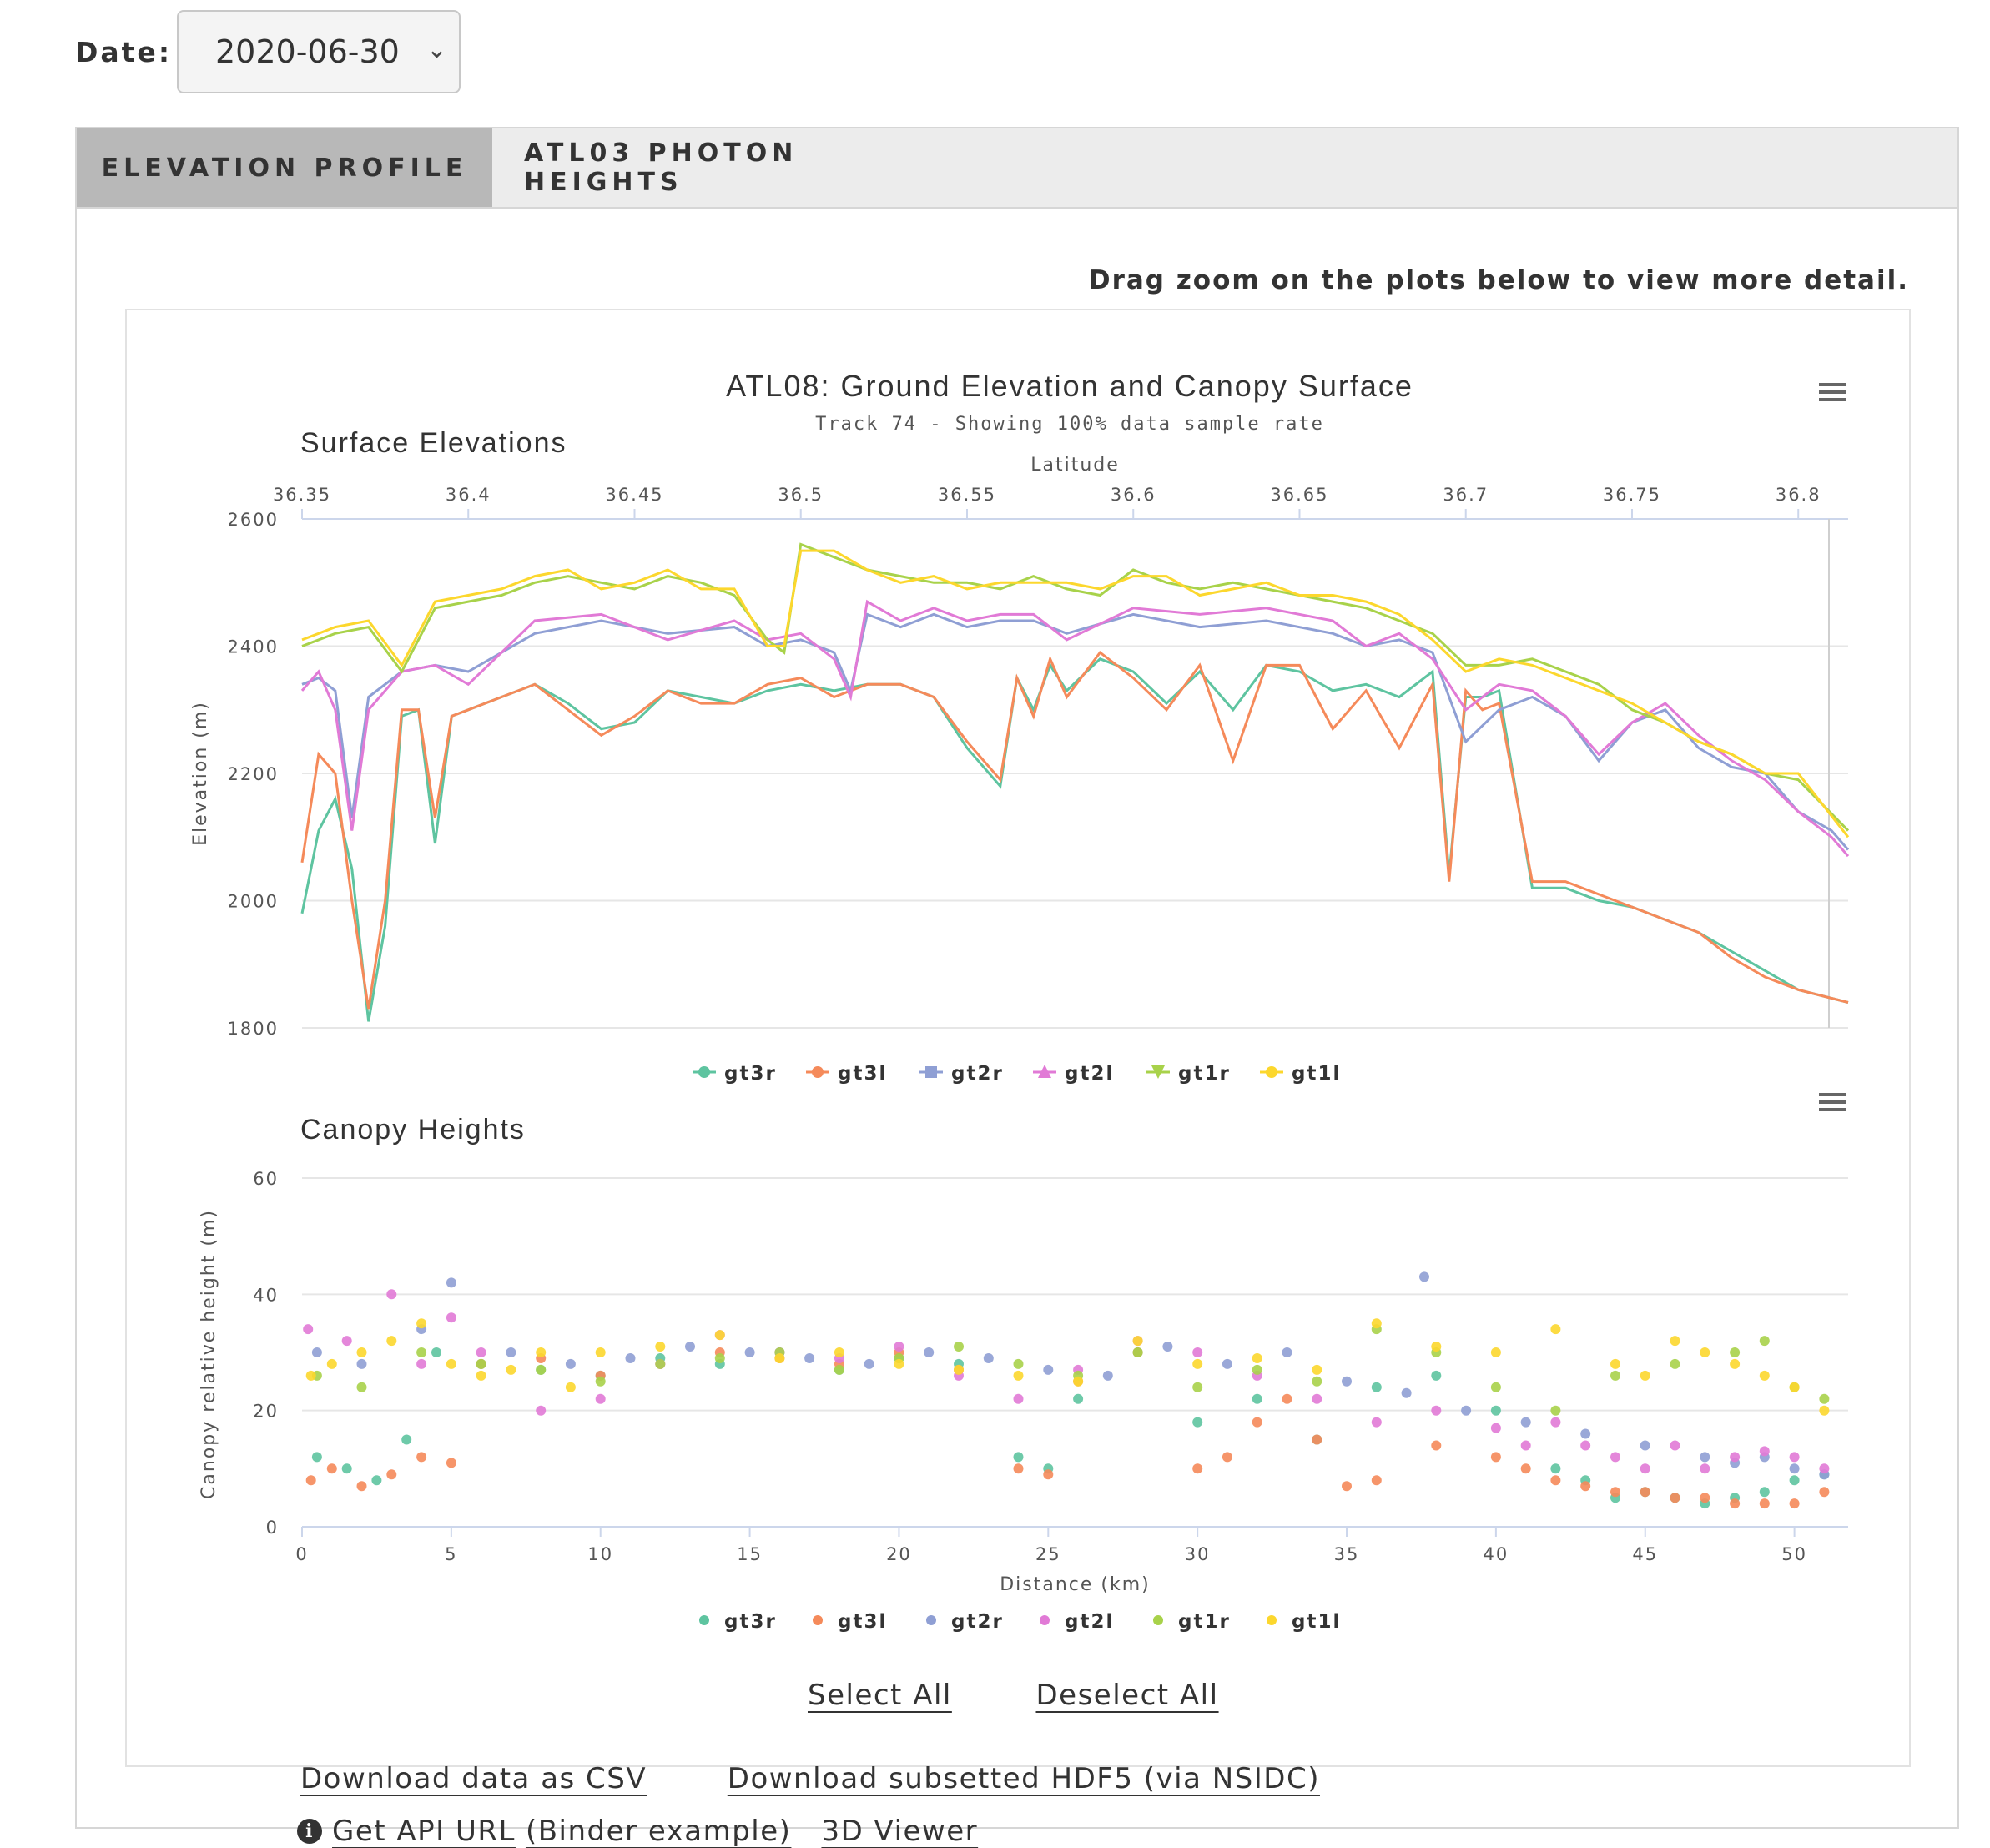 This screenshot has width=1990, height=1848. What do you see at coordinates (284, 167) in the screenshot?
I see `tab-elevation-profile: ELEVATION PROFILE` at bounding box center [284, 167].